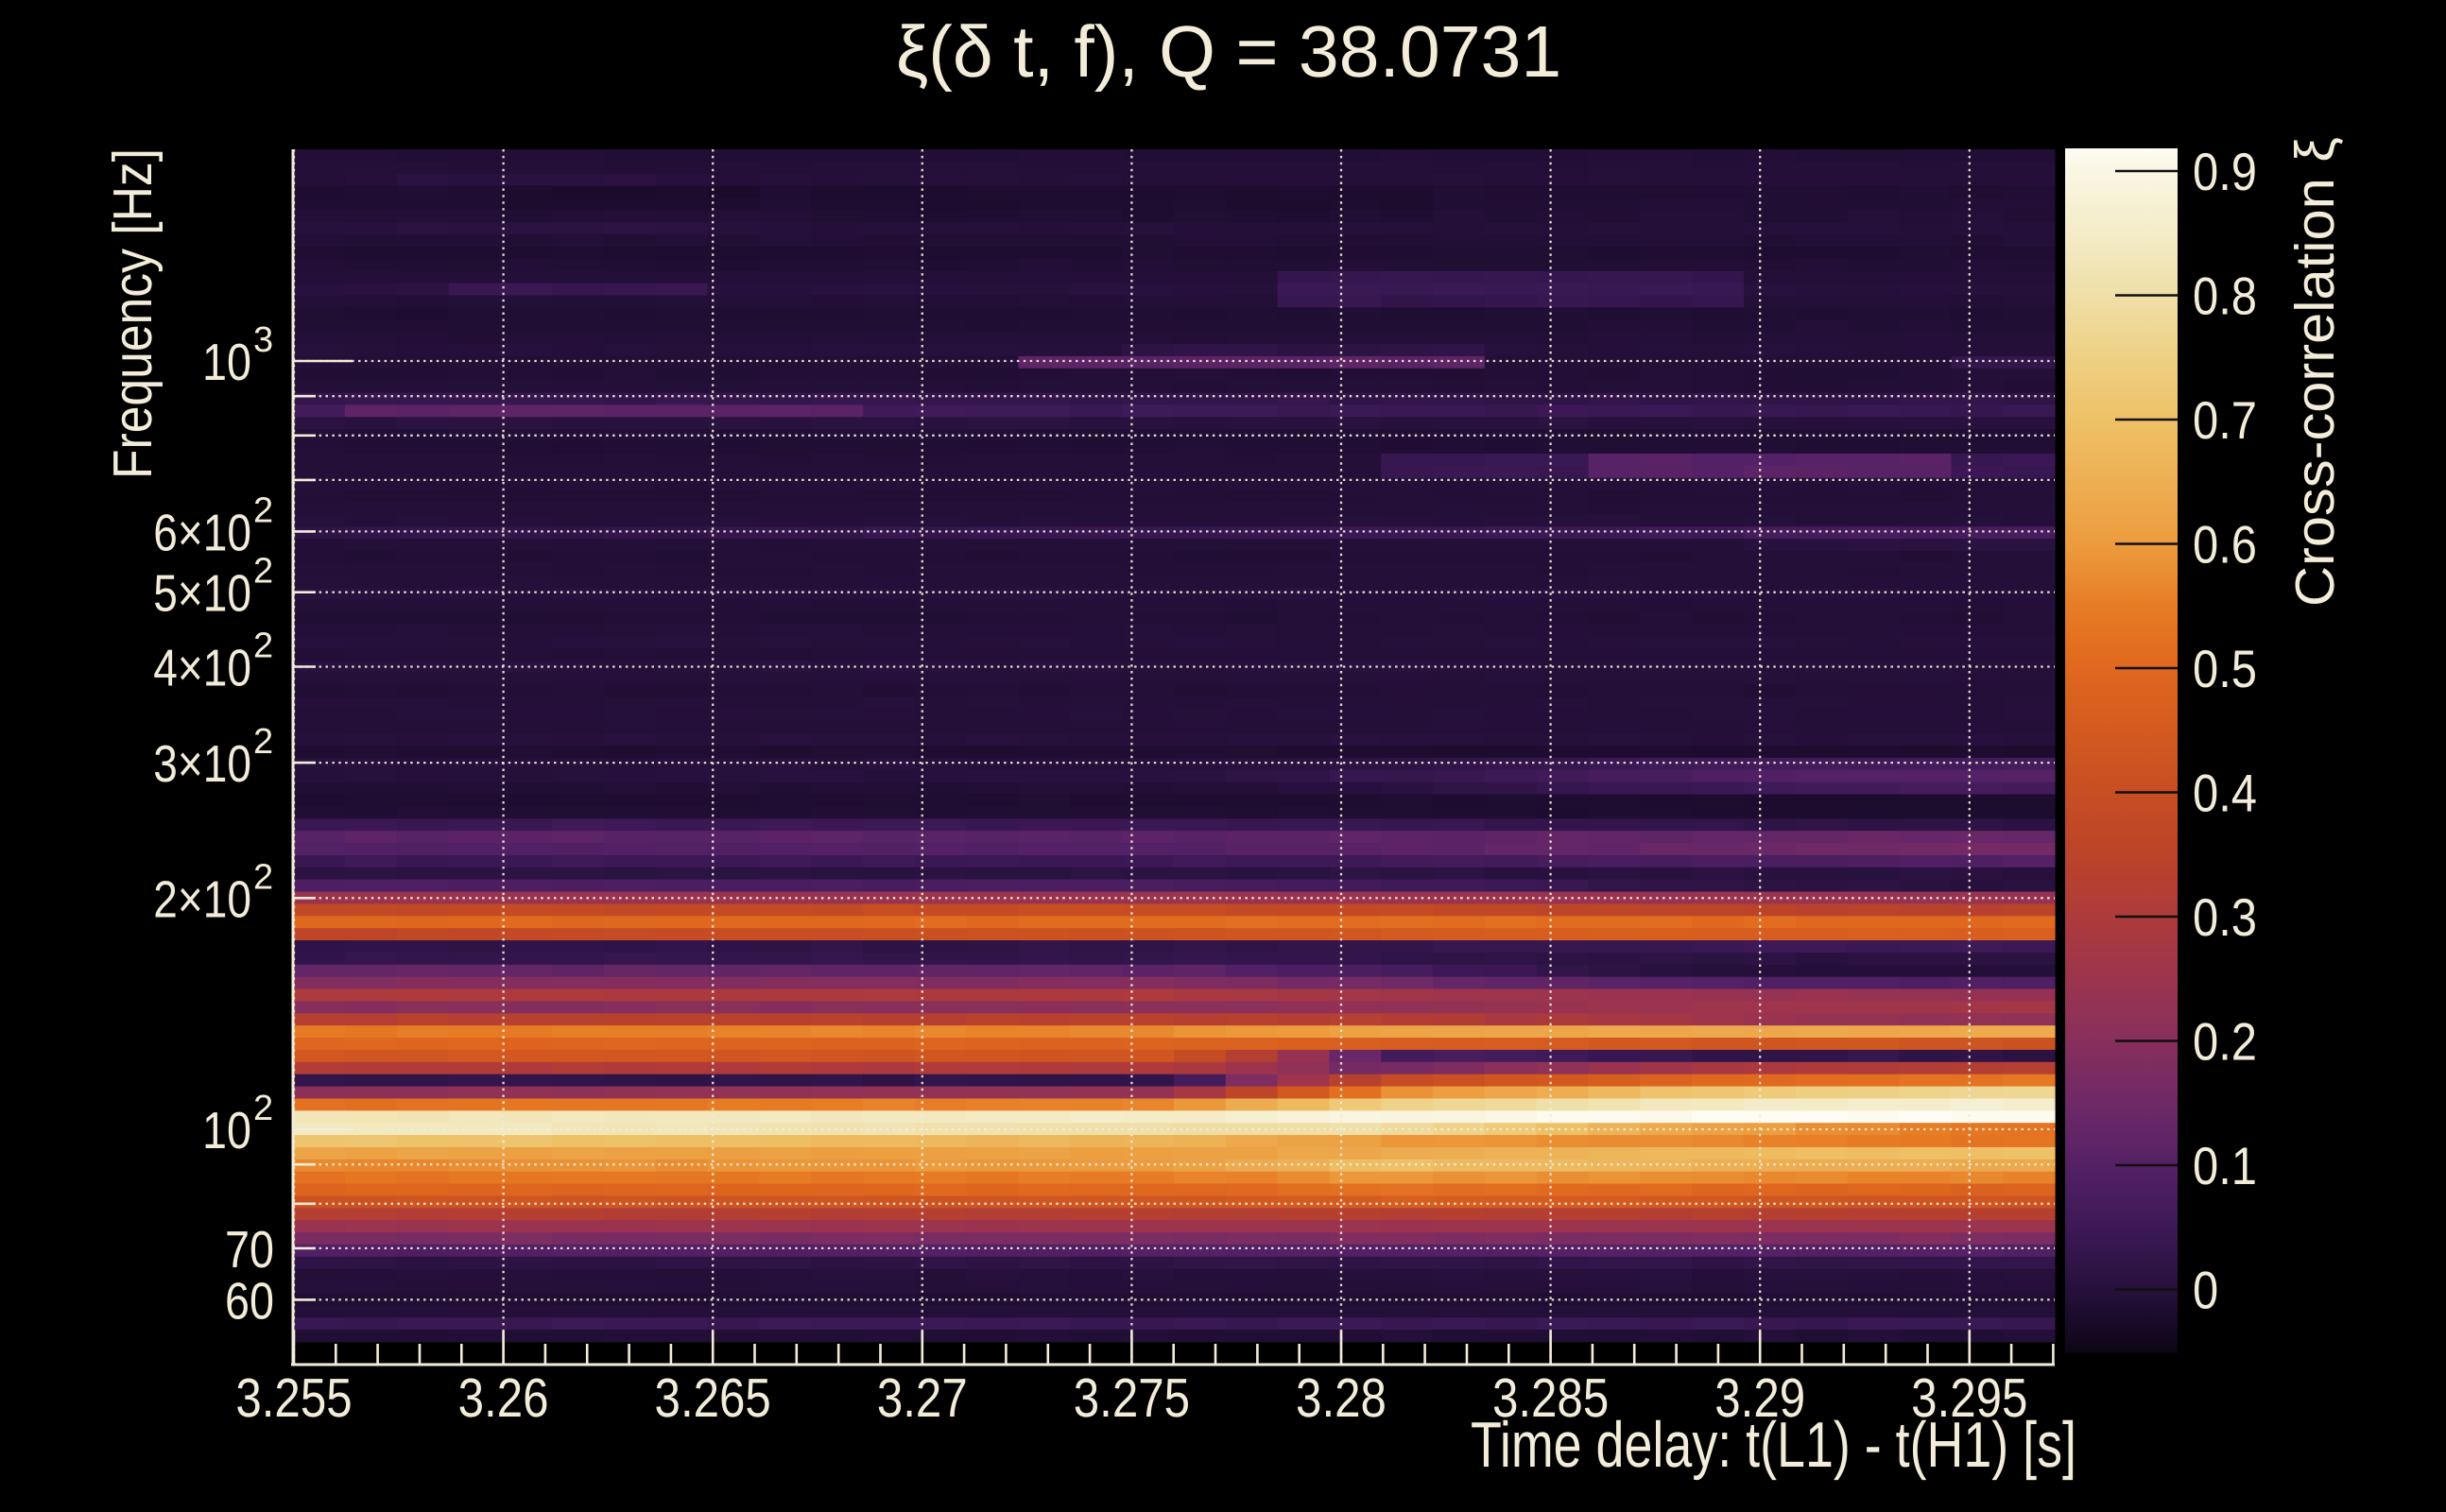 Image resolution: width=2446 pixels, height=1512 pixels. What do you see at coordinates (1132, 1398) in the screenshot?
I see `svg-text: 3.275` at bounding box center [1132, 1398].